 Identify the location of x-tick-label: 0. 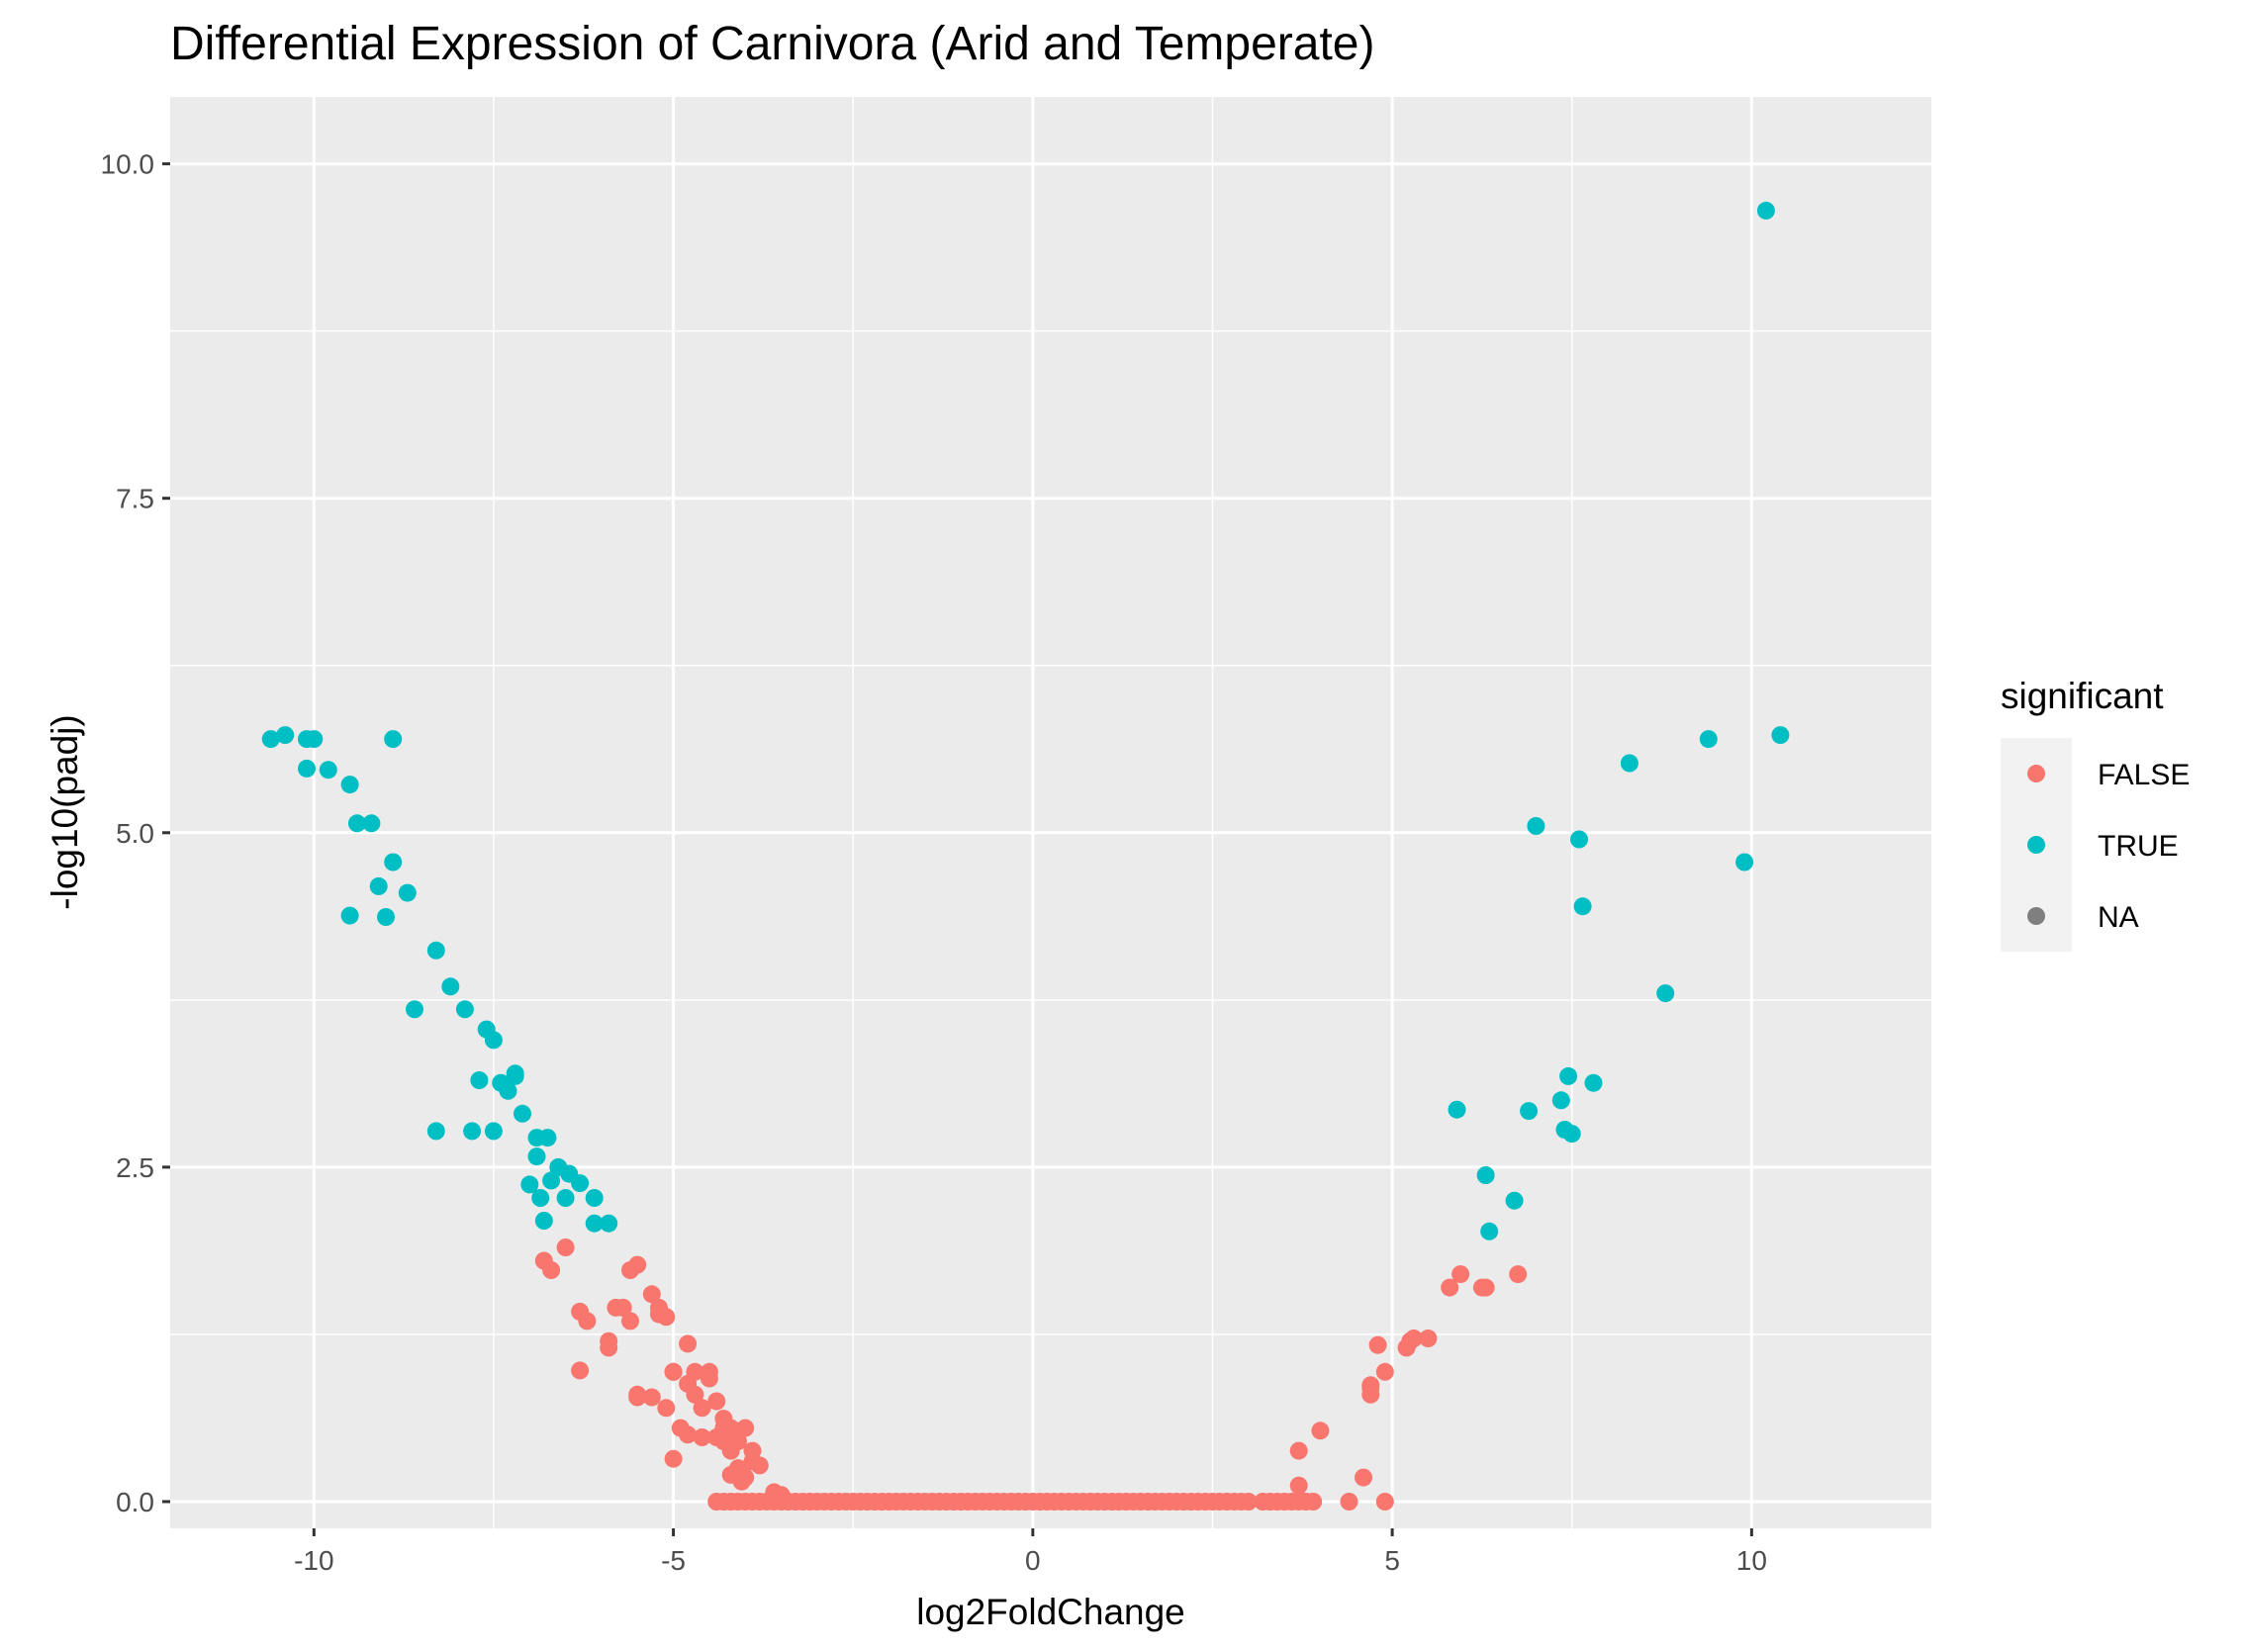
(1033, 1561).